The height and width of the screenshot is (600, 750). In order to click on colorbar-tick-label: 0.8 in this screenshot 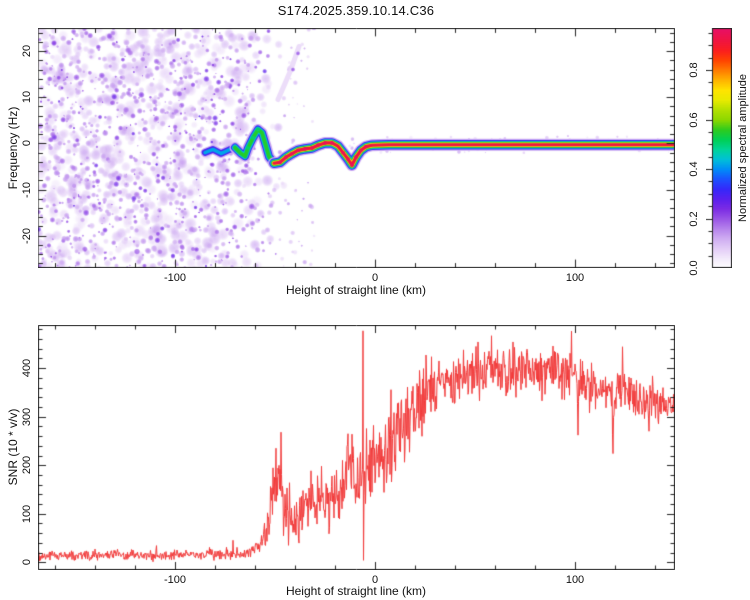, I will do `click(694, 70)`.